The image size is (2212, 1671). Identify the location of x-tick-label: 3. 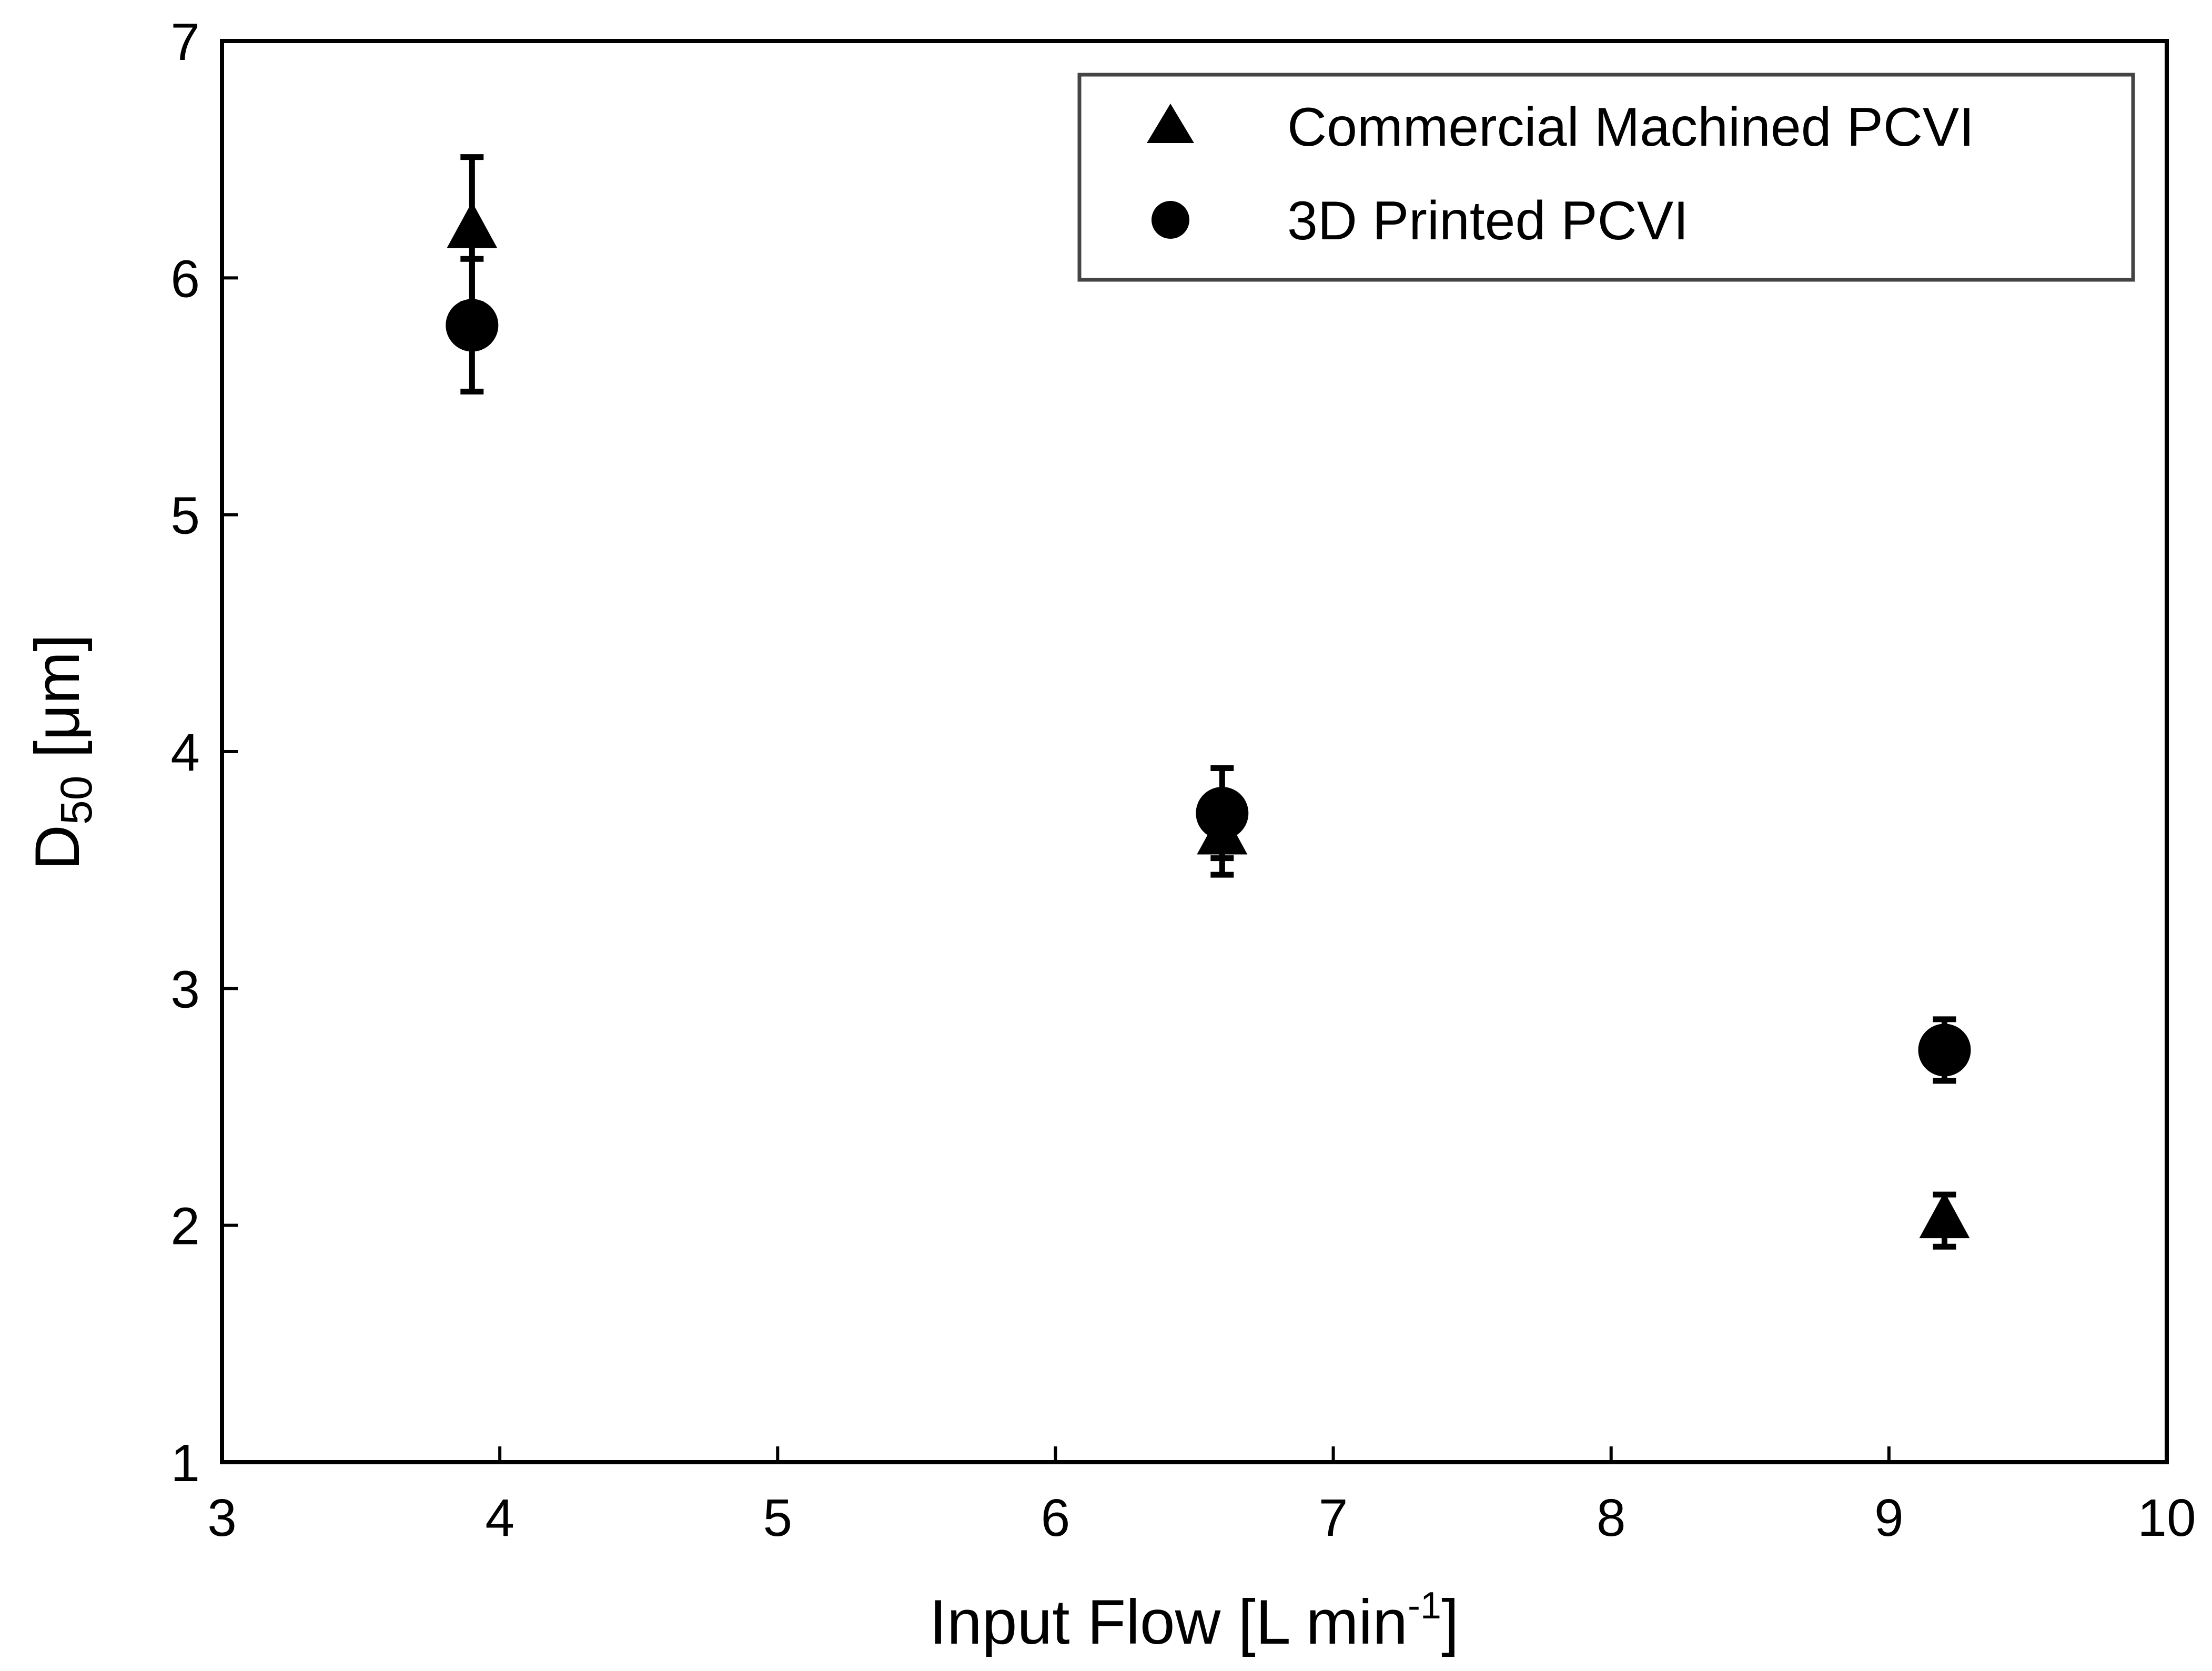
(222, 1517).